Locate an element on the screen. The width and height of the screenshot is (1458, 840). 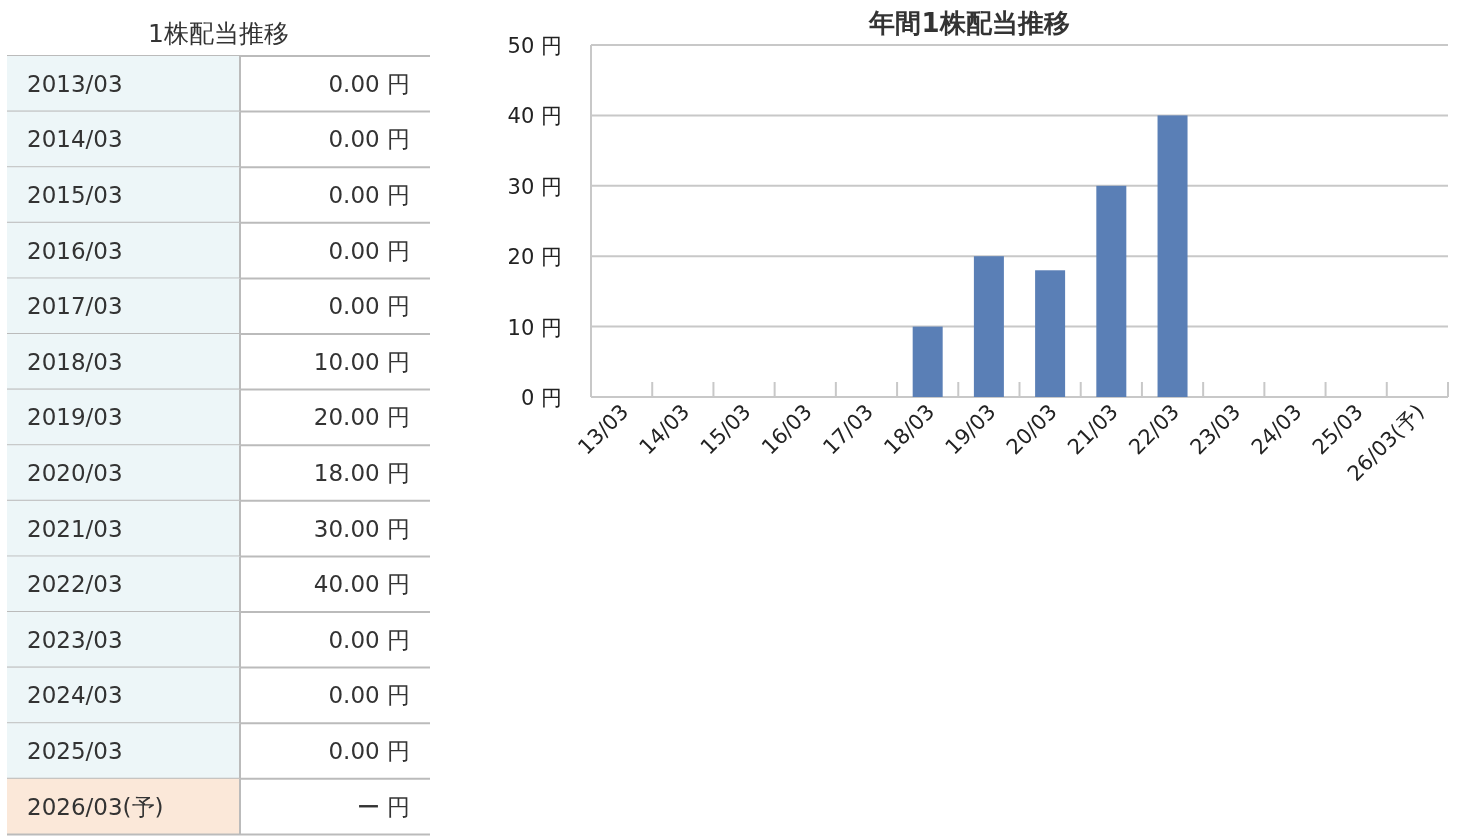
category-label: 2025/03 is located at coordinates (75, 751).